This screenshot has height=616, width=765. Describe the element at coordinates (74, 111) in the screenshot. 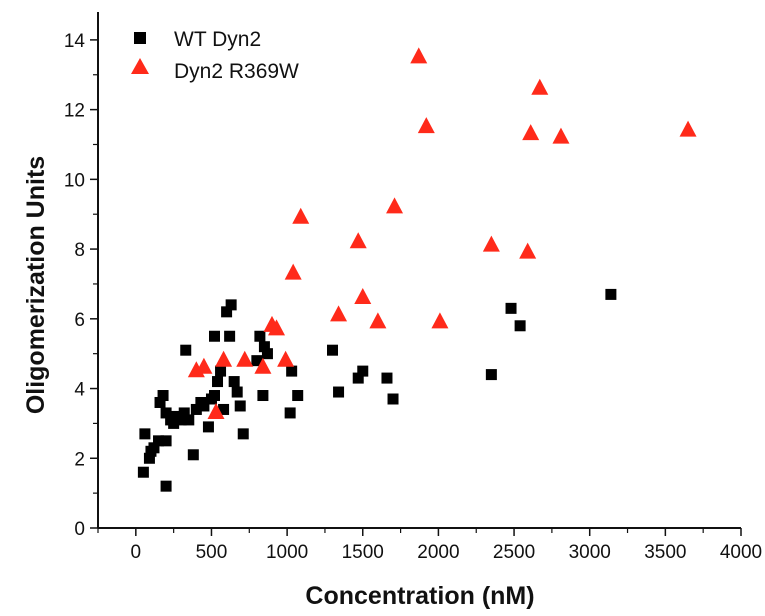

I see `y-tick-label: 12` at that location.